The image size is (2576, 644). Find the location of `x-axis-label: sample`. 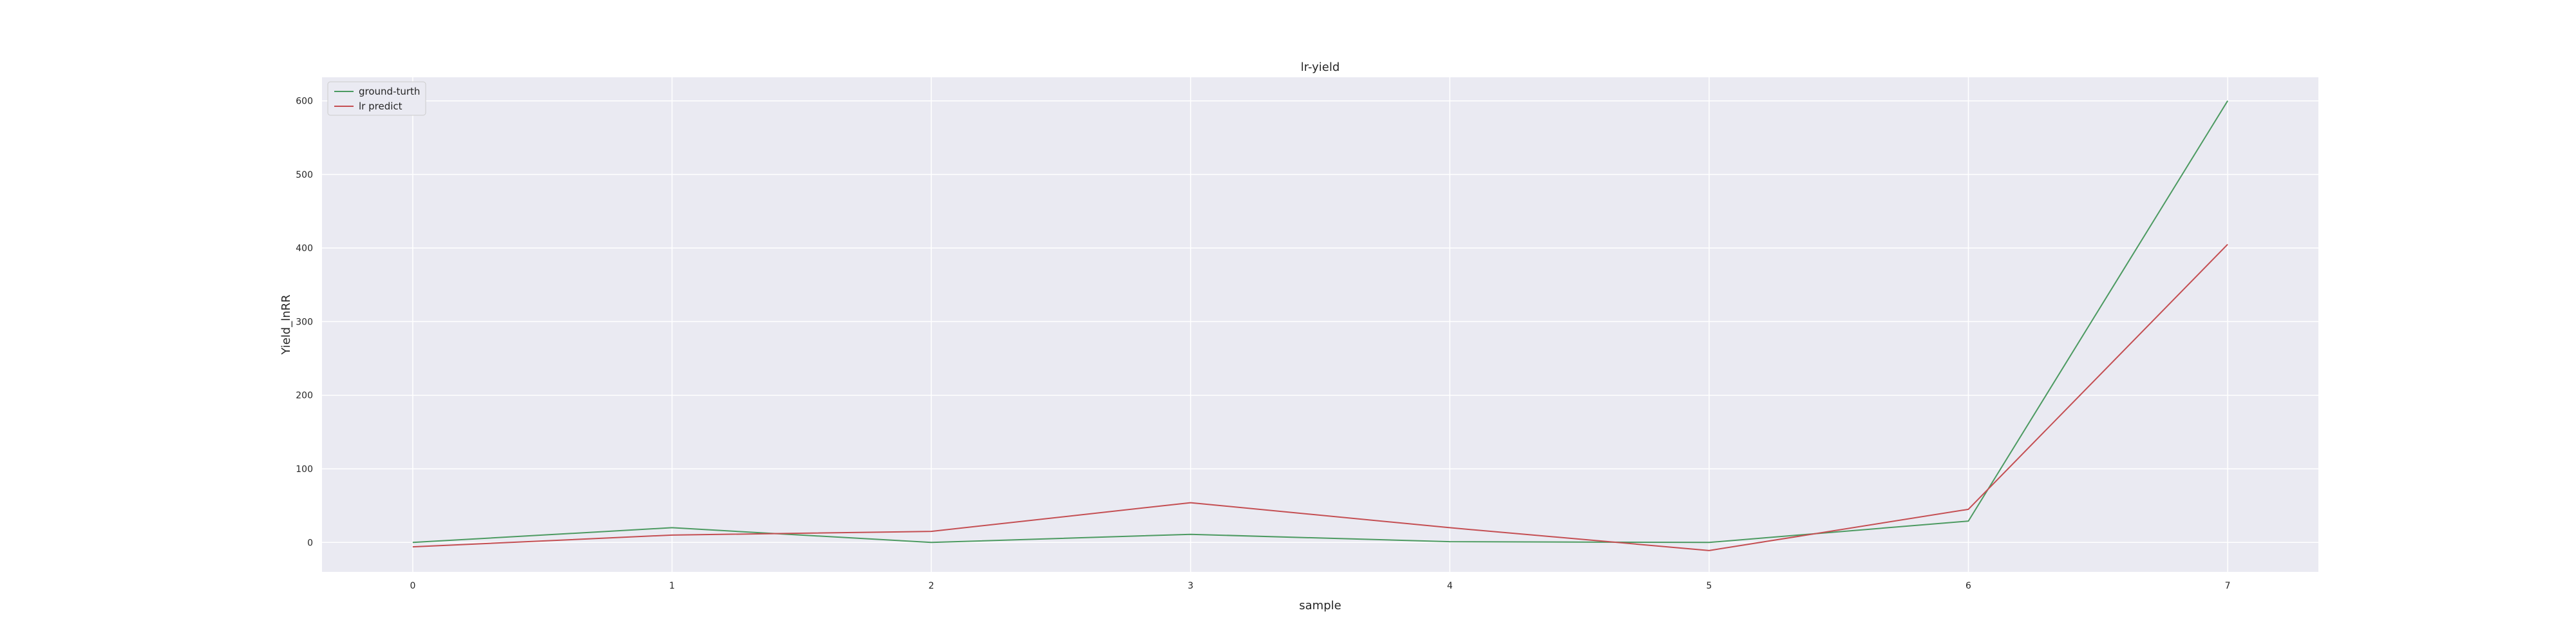

x-axis-label: sample is located at coordinates (1320, 605).